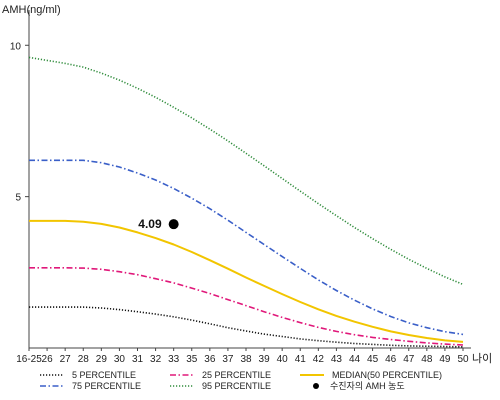 The width and height of the screenshot is (500, 400). Describe the element at coordinates (236, 375) in the screenshot. I see `legend-label-1: 25 PERCENTILE` at that location.